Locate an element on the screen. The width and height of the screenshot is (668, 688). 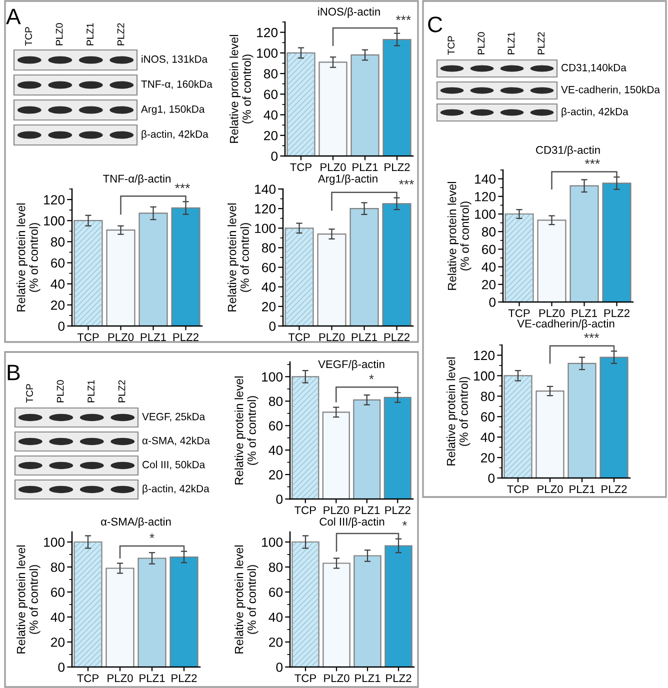
category-label: VE-cadherin, 150kDa is located at coordinates (610, 90).